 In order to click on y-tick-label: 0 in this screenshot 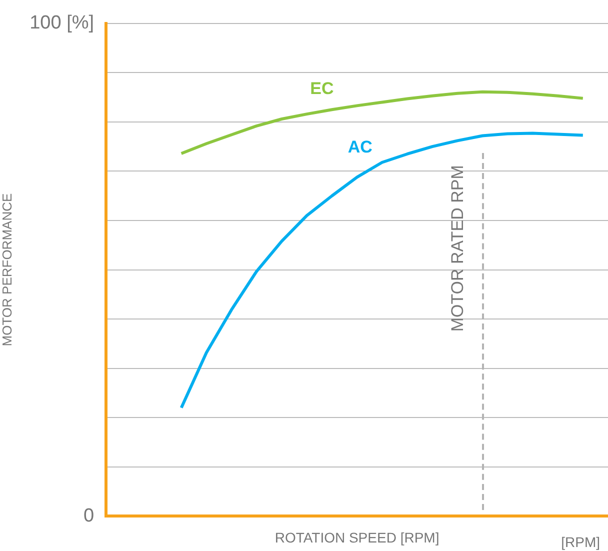, I will do `click(88, 515)`.